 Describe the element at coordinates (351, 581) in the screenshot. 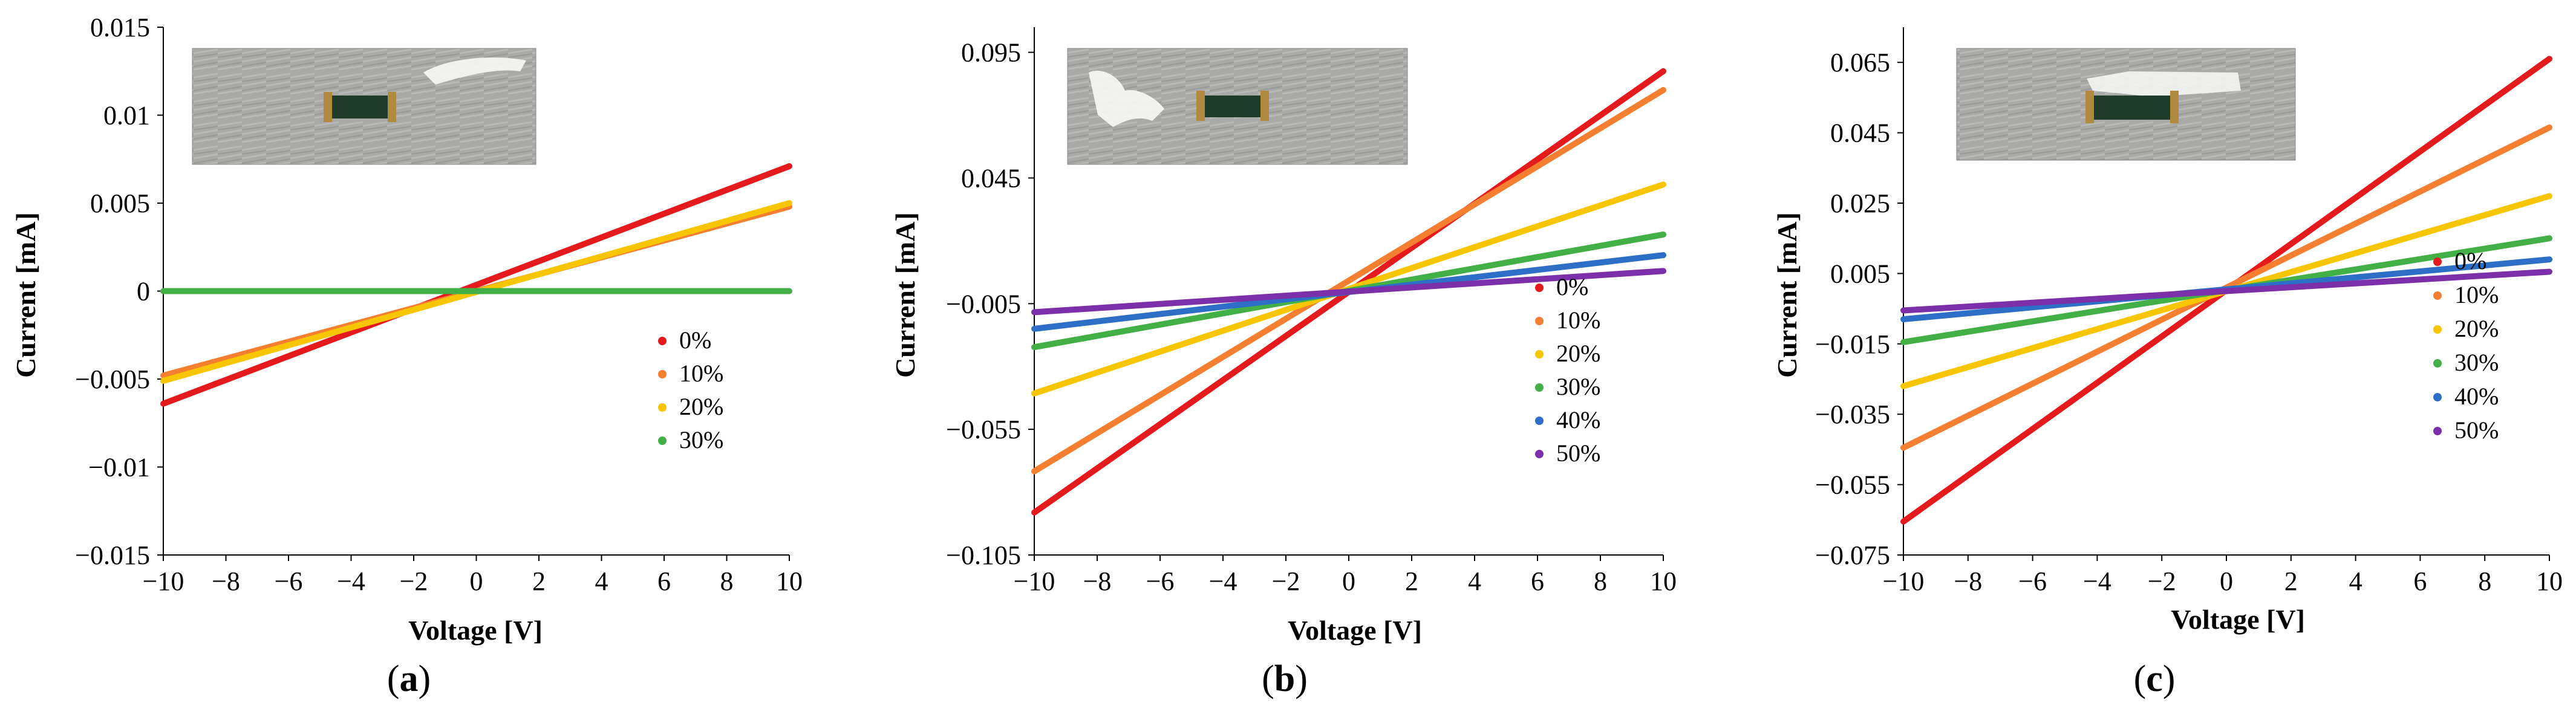

I see `panel-a-x-tick-label: −4` at that location.